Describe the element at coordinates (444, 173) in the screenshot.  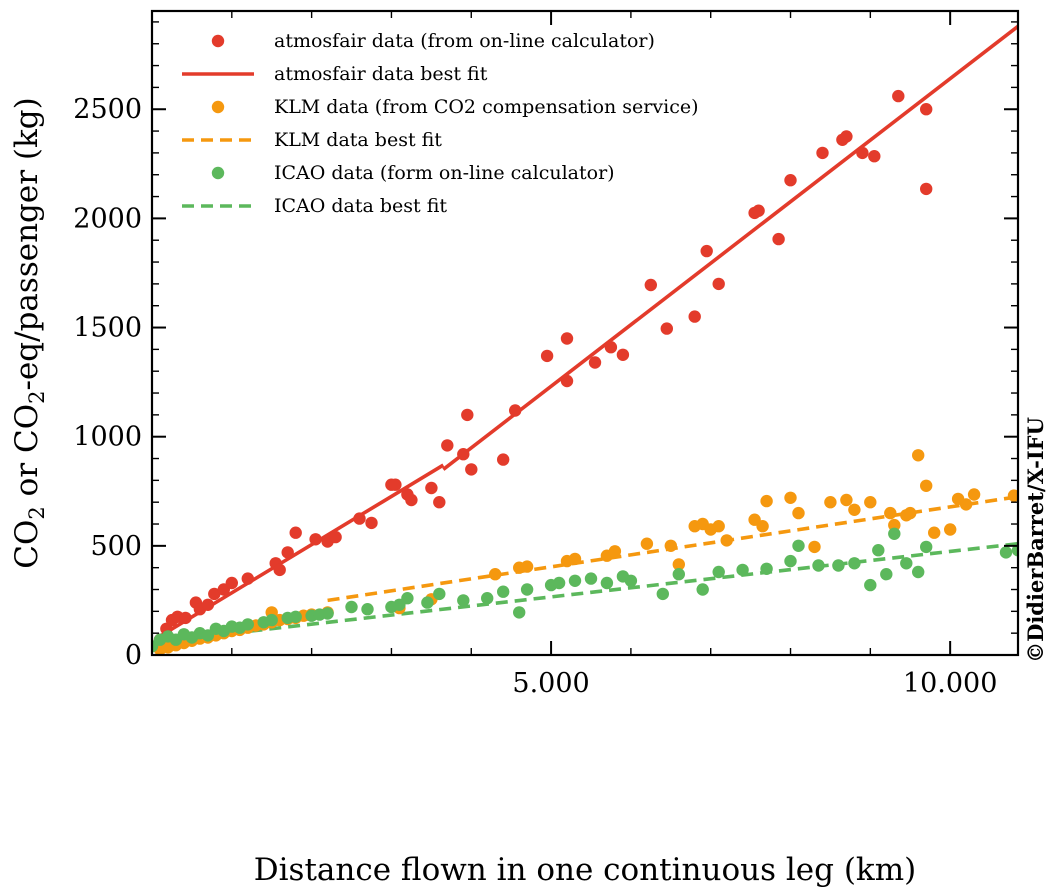
I see `legend-label-icao-data-form-on-line-calculator: ICAO data (form on-line calculator)` at that location.